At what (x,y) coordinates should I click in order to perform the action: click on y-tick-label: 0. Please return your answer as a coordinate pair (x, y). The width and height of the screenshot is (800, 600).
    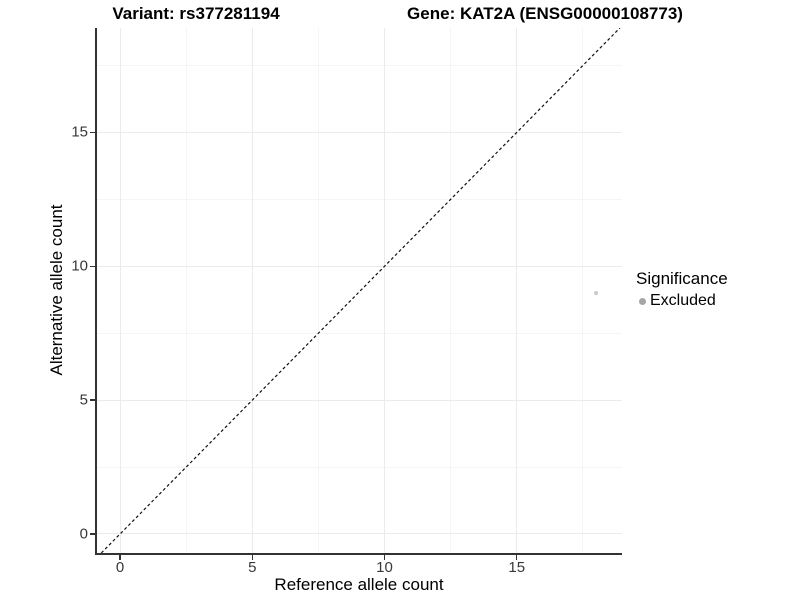
    Looking at the image, I should click on (83, 534).